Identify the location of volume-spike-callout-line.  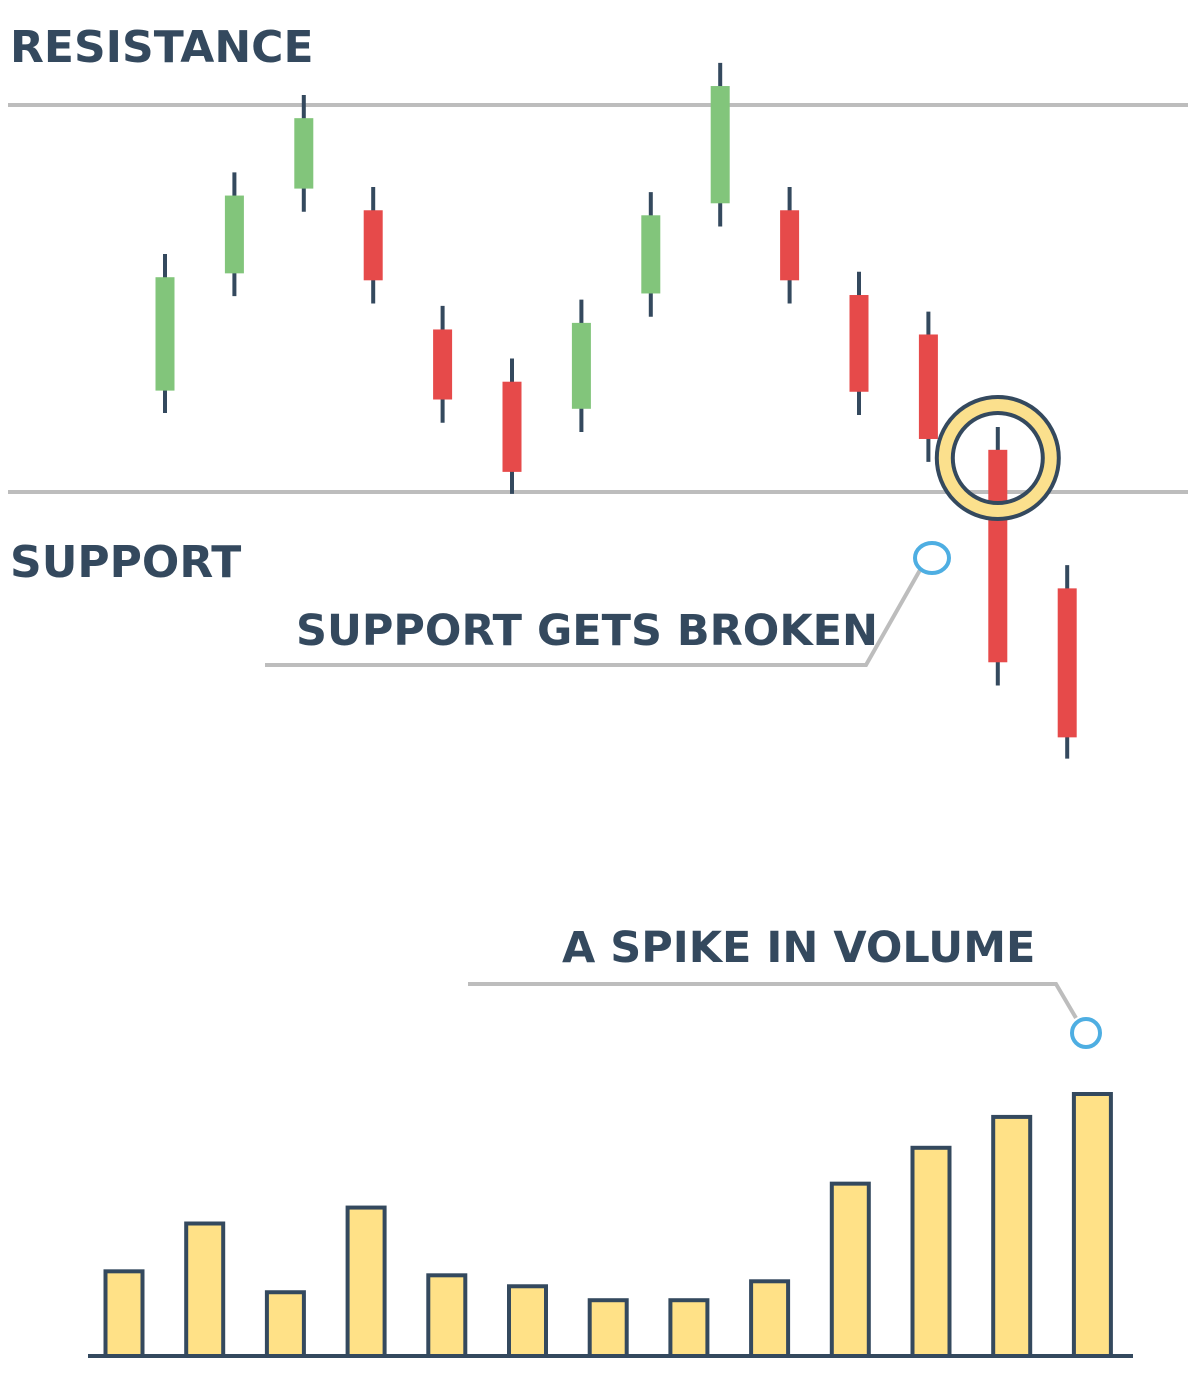
(773, 1001).